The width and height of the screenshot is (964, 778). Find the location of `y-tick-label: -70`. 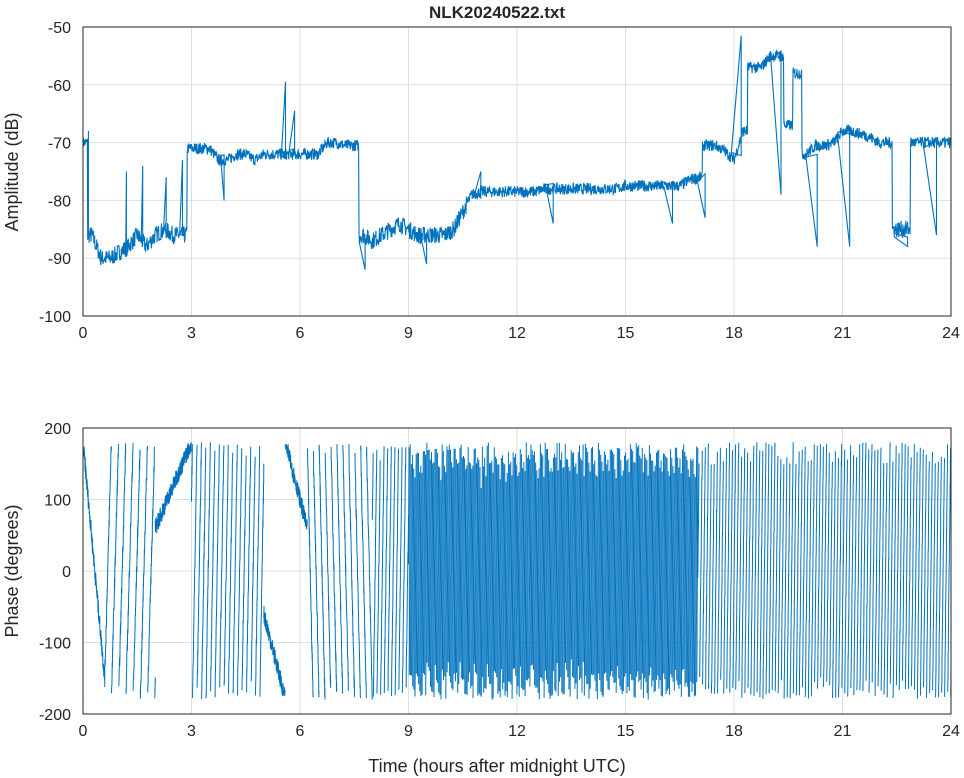

y-tick-label: -70 is located at coordinates (59, 144).